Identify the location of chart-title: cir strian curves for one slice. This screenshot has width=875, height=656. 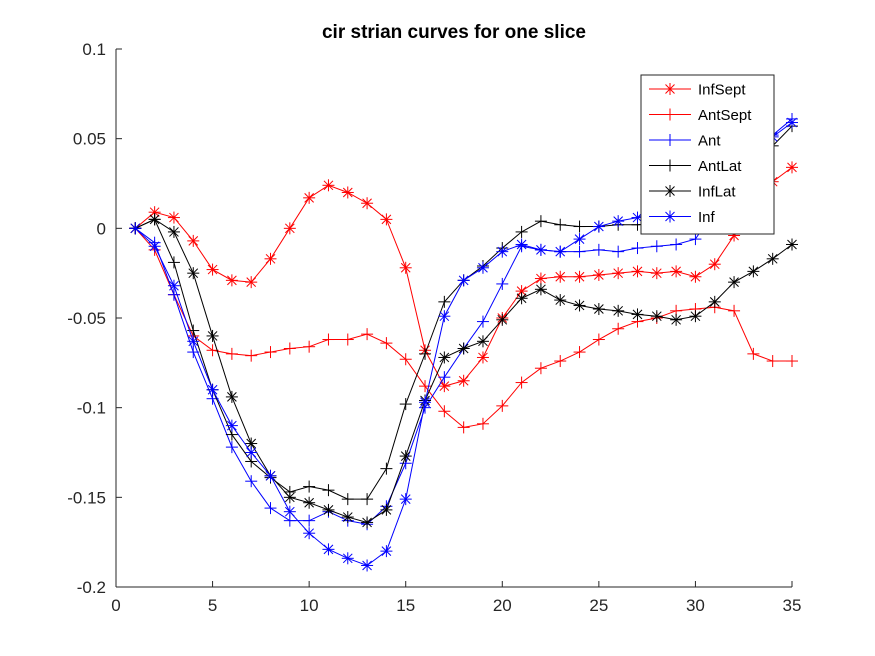
(454, 32).